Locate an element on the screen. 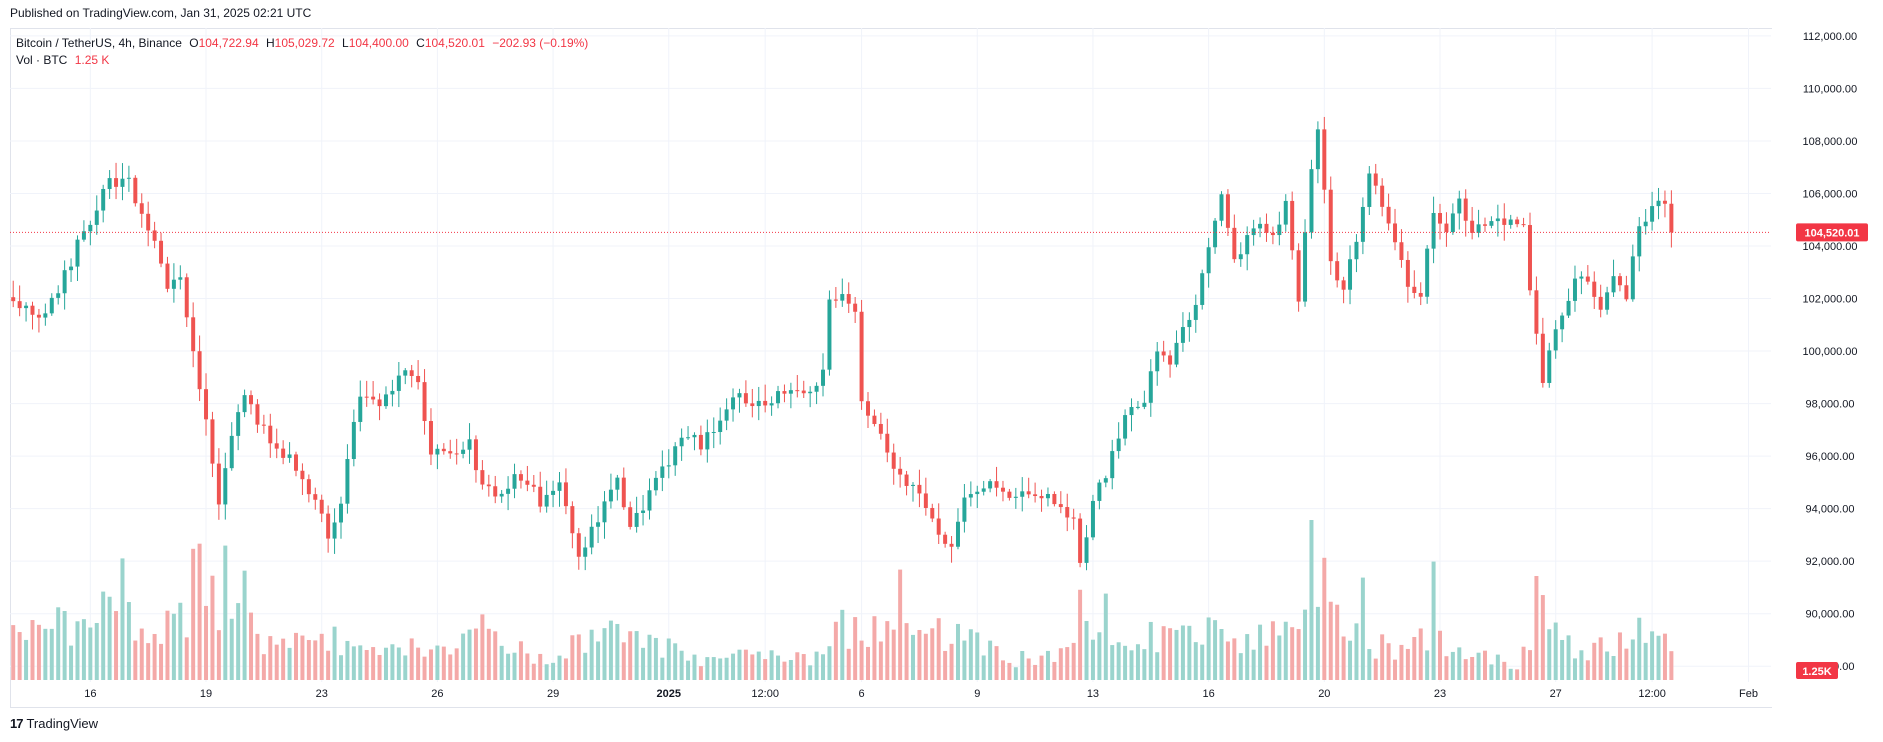 The image size is (1883, 742). tradingview-mark-icon: 17 is located at coordinates (17, 723).